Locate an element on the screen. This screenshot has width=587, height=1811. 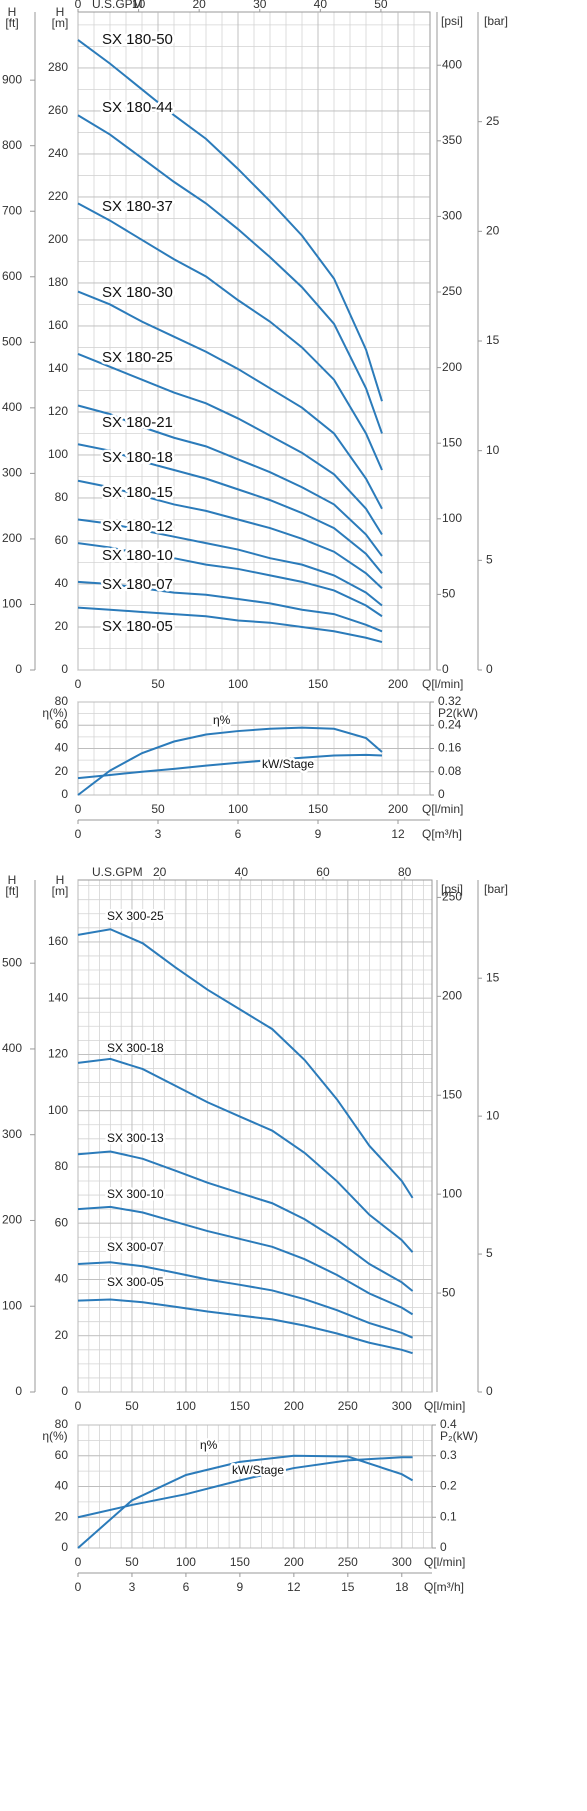
curve-label: SX 180-21 is located at coordinates (137, 422).